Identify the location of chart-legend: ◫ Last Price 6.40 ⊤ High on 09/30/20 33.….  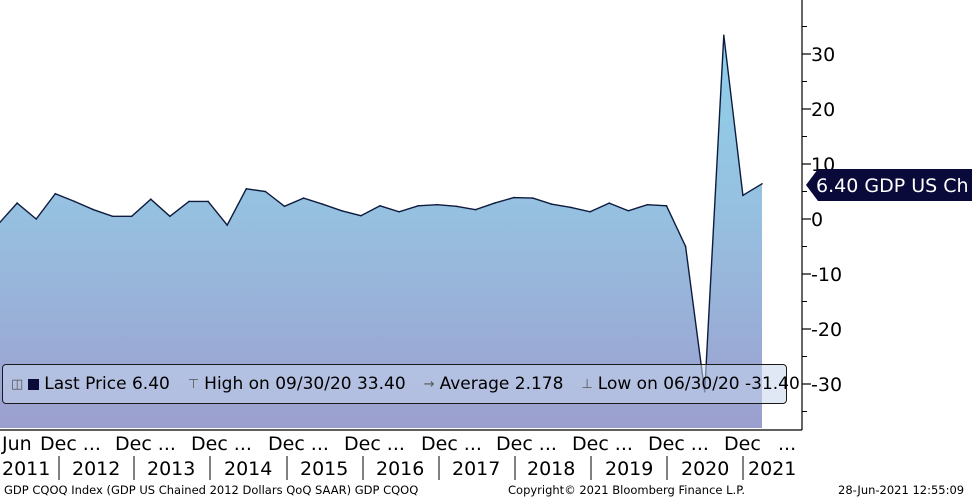
(401, 384).